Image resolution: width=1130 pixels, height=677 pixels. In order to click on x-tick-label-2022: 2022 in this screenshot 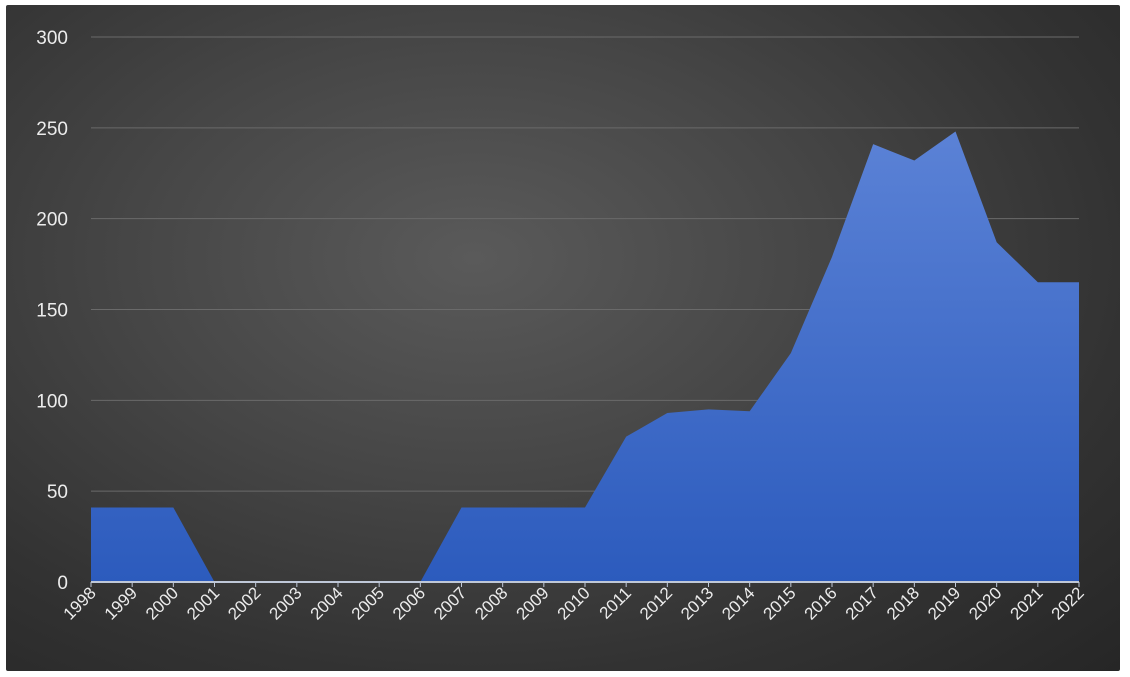, I will do `click(1068, 603)`.